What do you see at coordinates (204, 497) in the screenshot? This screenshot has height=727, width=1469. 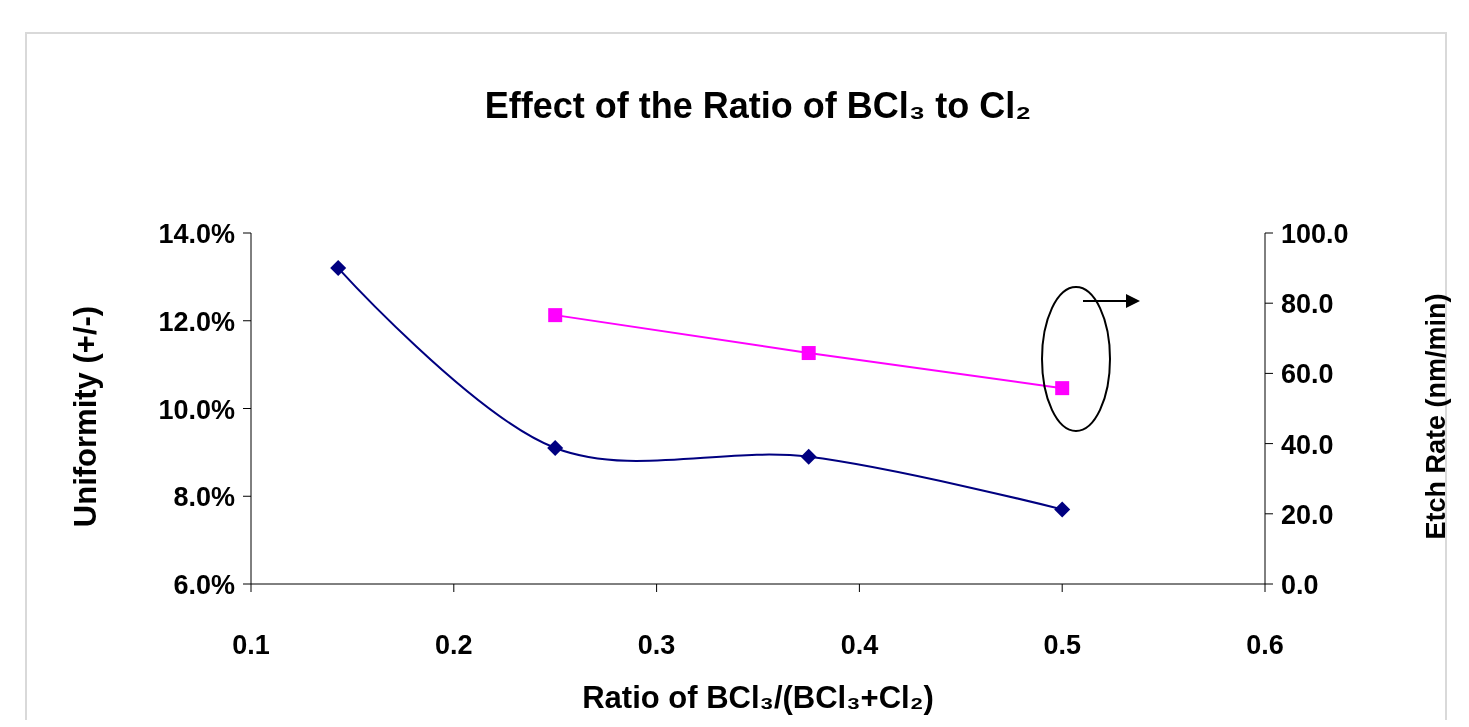 I see `y-tick-label: 8.0%` at bounding box center [204, 497].